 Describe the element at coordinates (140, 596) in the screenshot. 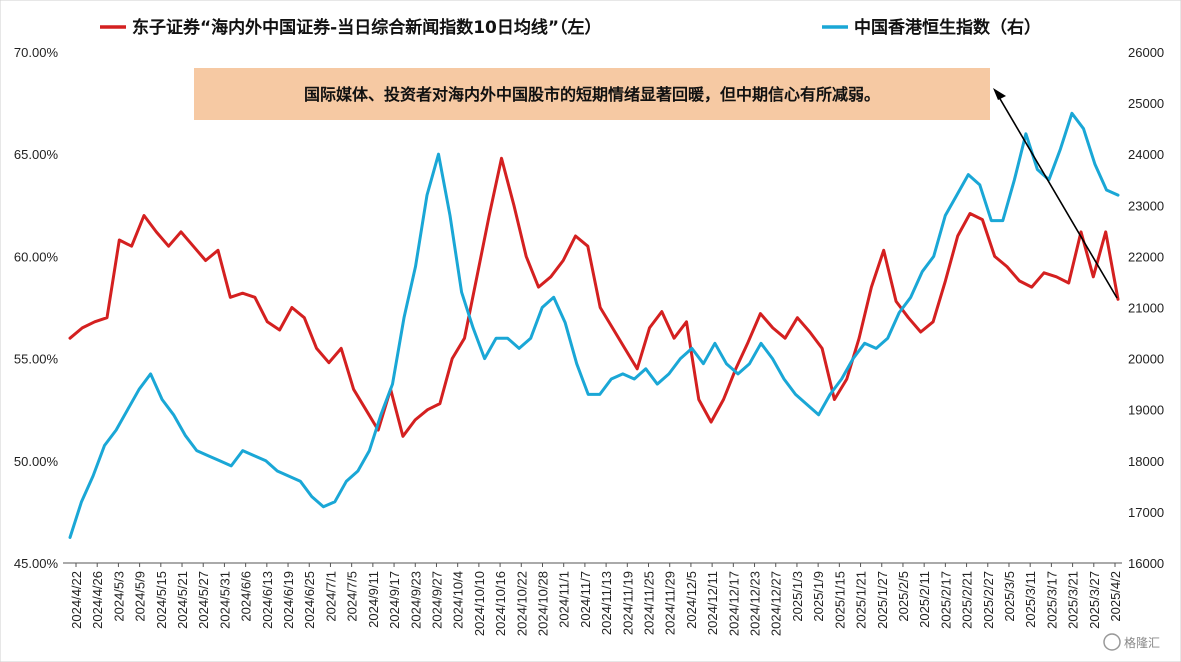

I see `x-tick-label: 2024/5/9` at that location.